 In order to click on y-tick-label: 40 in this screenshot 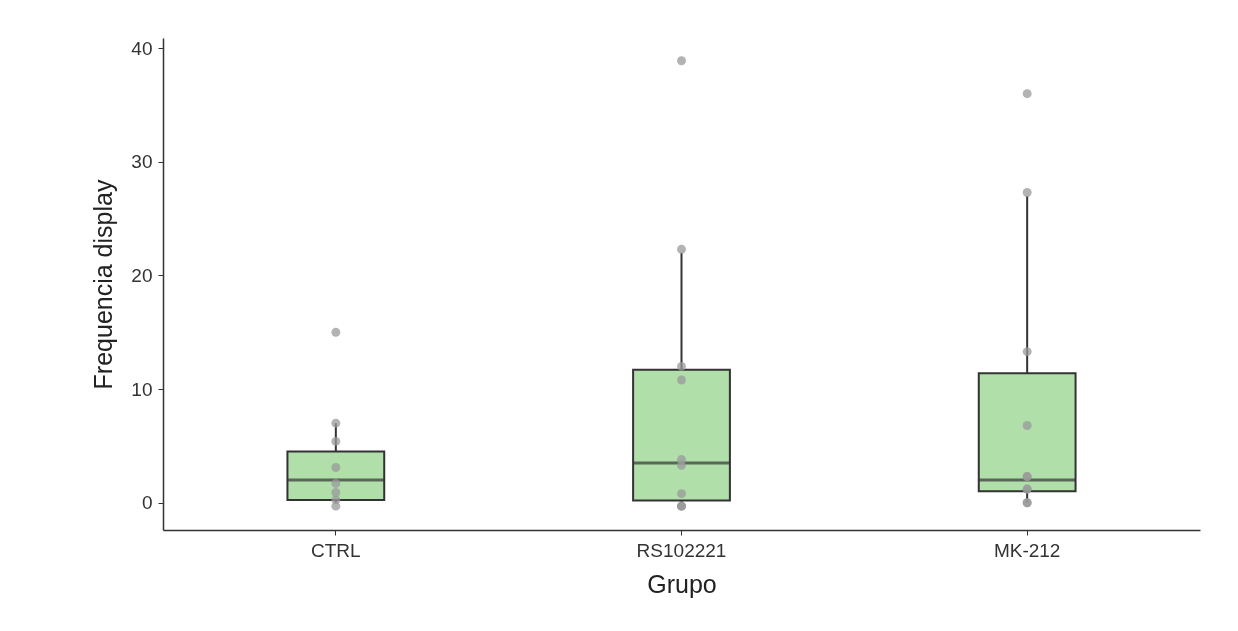, I will do `click(142, 48)`.